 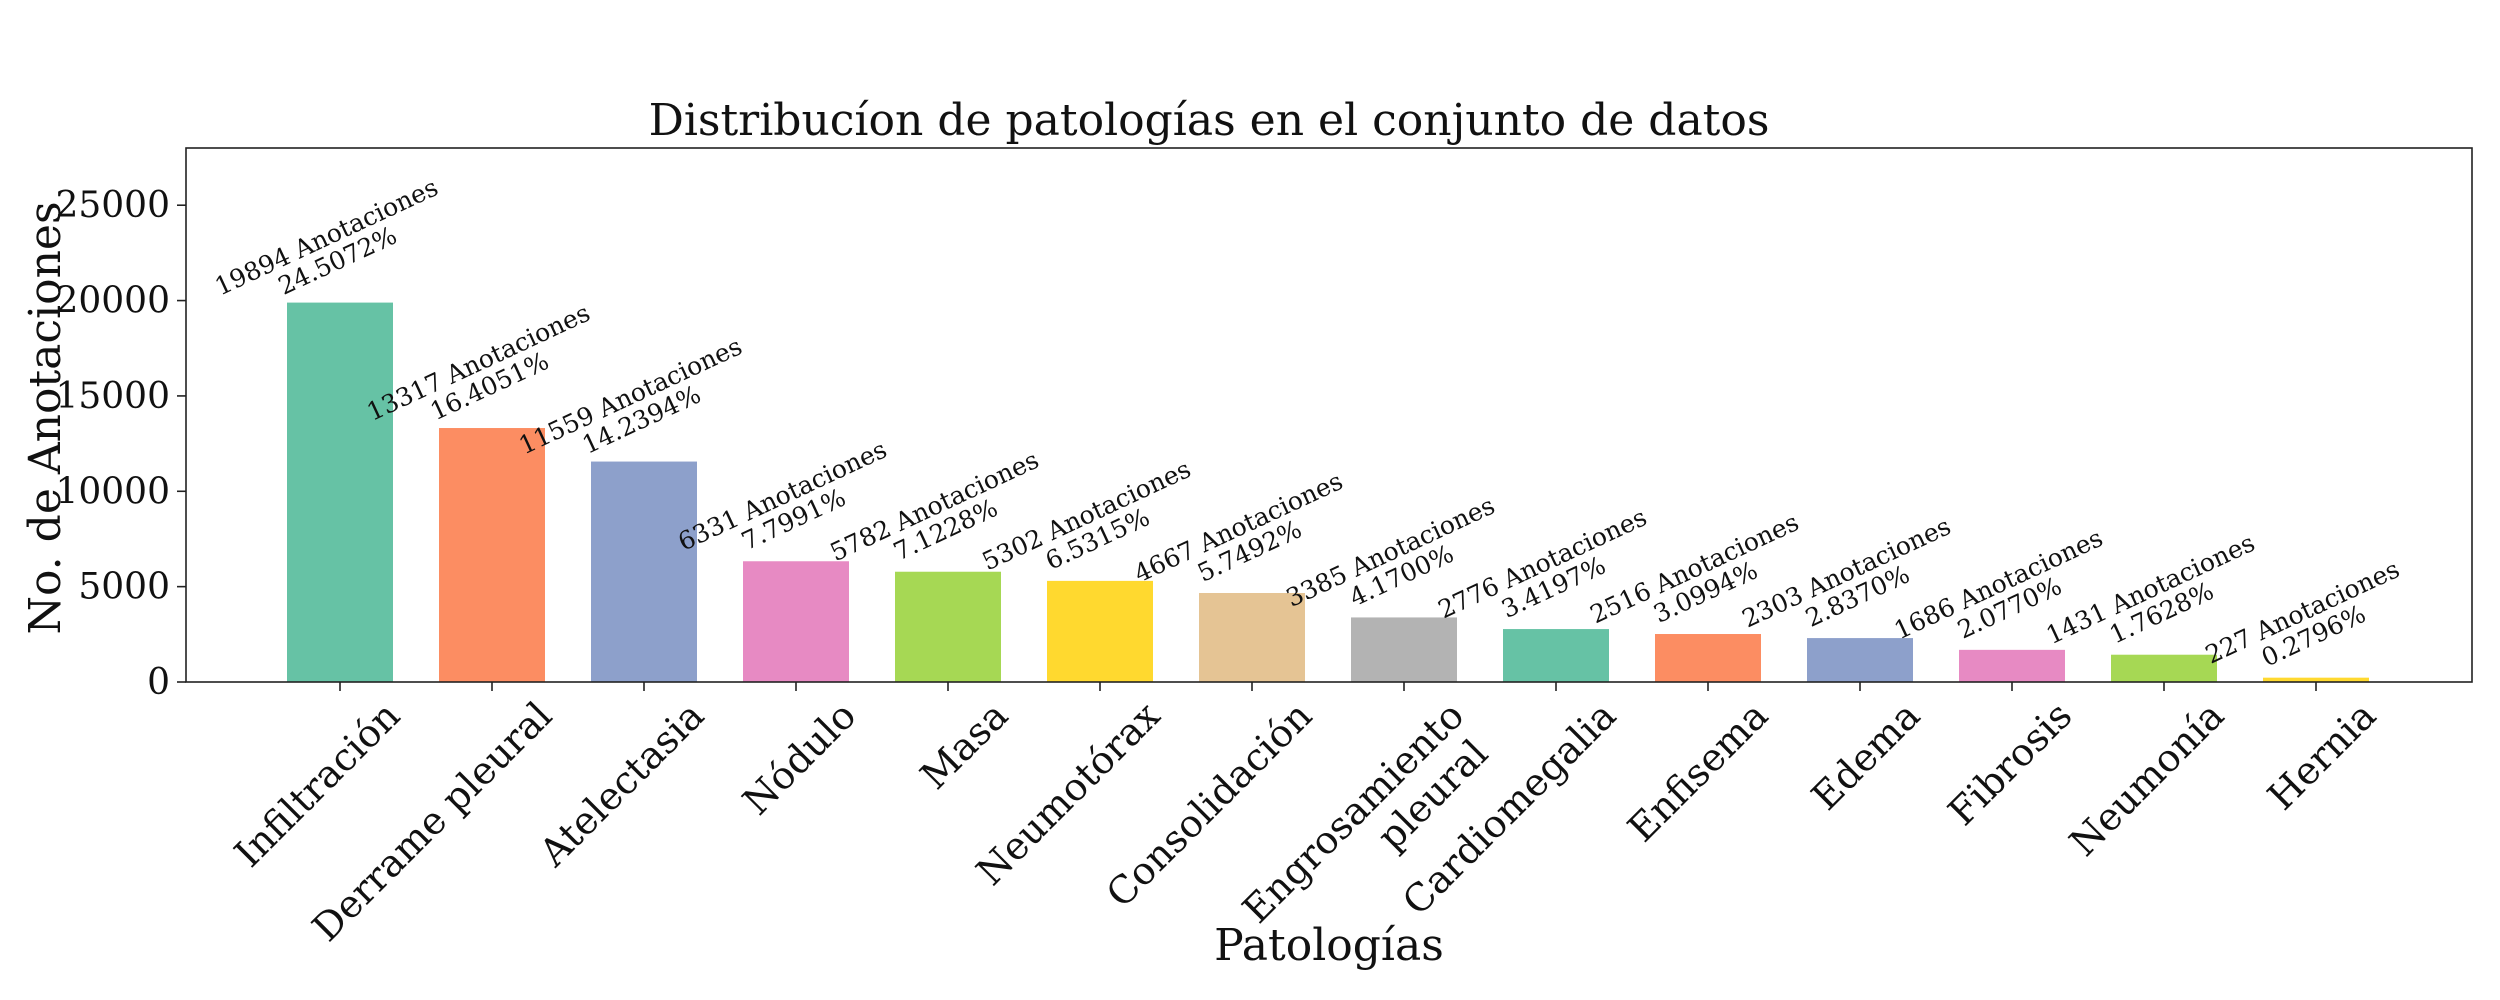 I want to click on category-label: Masa, so click(x=964, y=745).